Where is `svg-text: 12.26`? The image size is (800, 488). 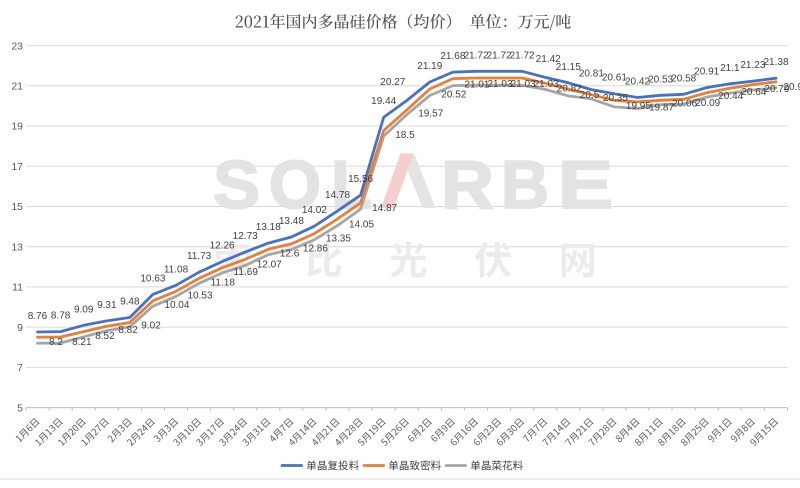
svg-text: 12.26 is located at coordinates (222, 246).